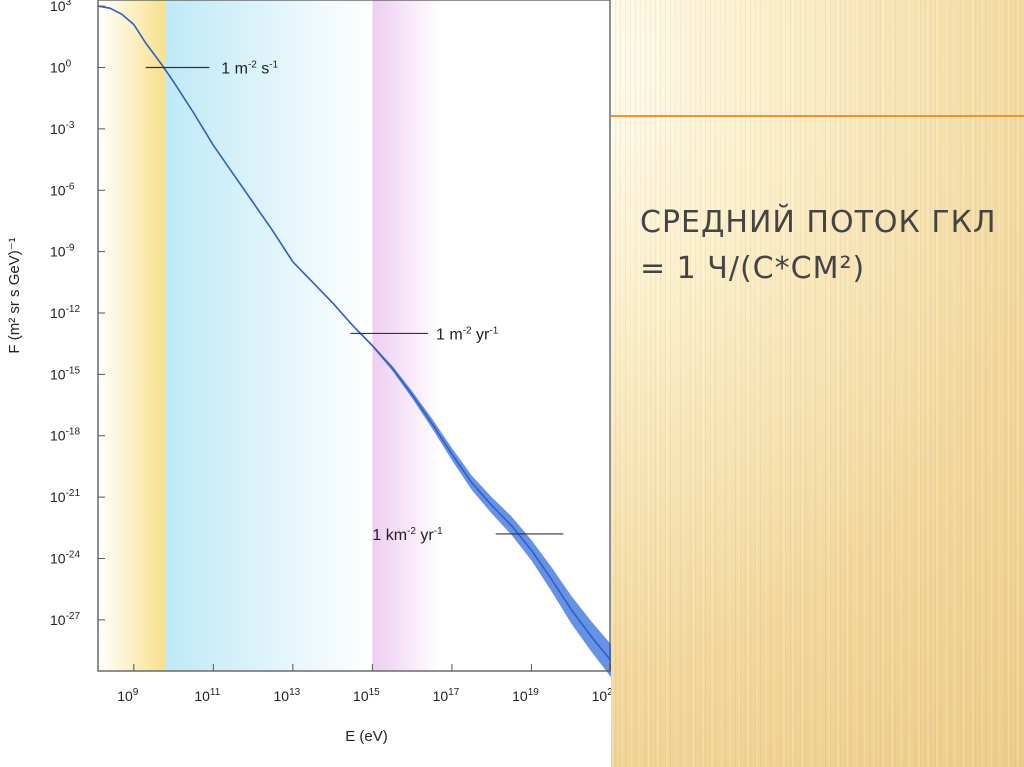 The image size is (1024, 767). What do you see at coordinates (406, 335) in the screenshot?
I see `band-knee` at bounding box center [406, 335].